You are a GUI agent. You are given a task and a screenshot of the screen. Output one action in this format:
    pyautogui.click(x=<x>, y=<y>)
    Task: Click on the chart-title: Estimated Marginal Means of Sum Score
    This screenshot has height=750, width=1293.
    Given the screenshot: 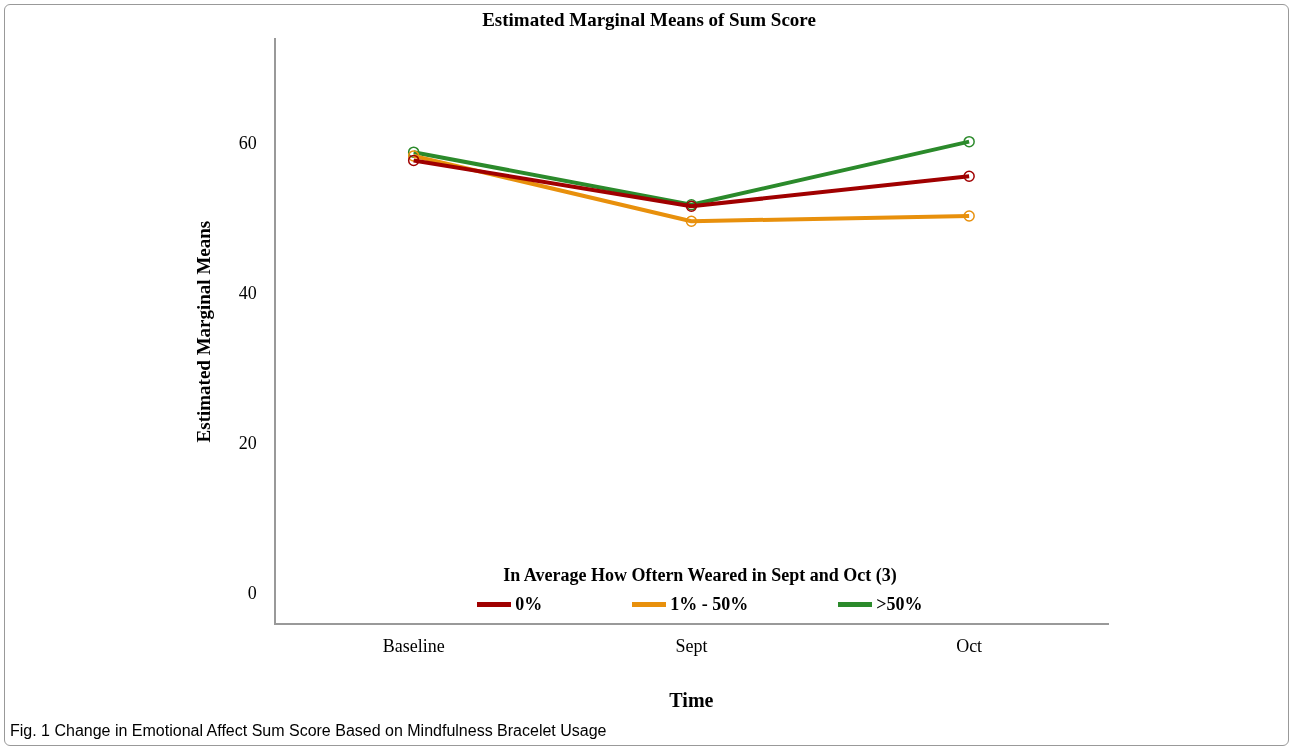 What is the action you would take?
    pyautogui.click(x=649, y=20)
    